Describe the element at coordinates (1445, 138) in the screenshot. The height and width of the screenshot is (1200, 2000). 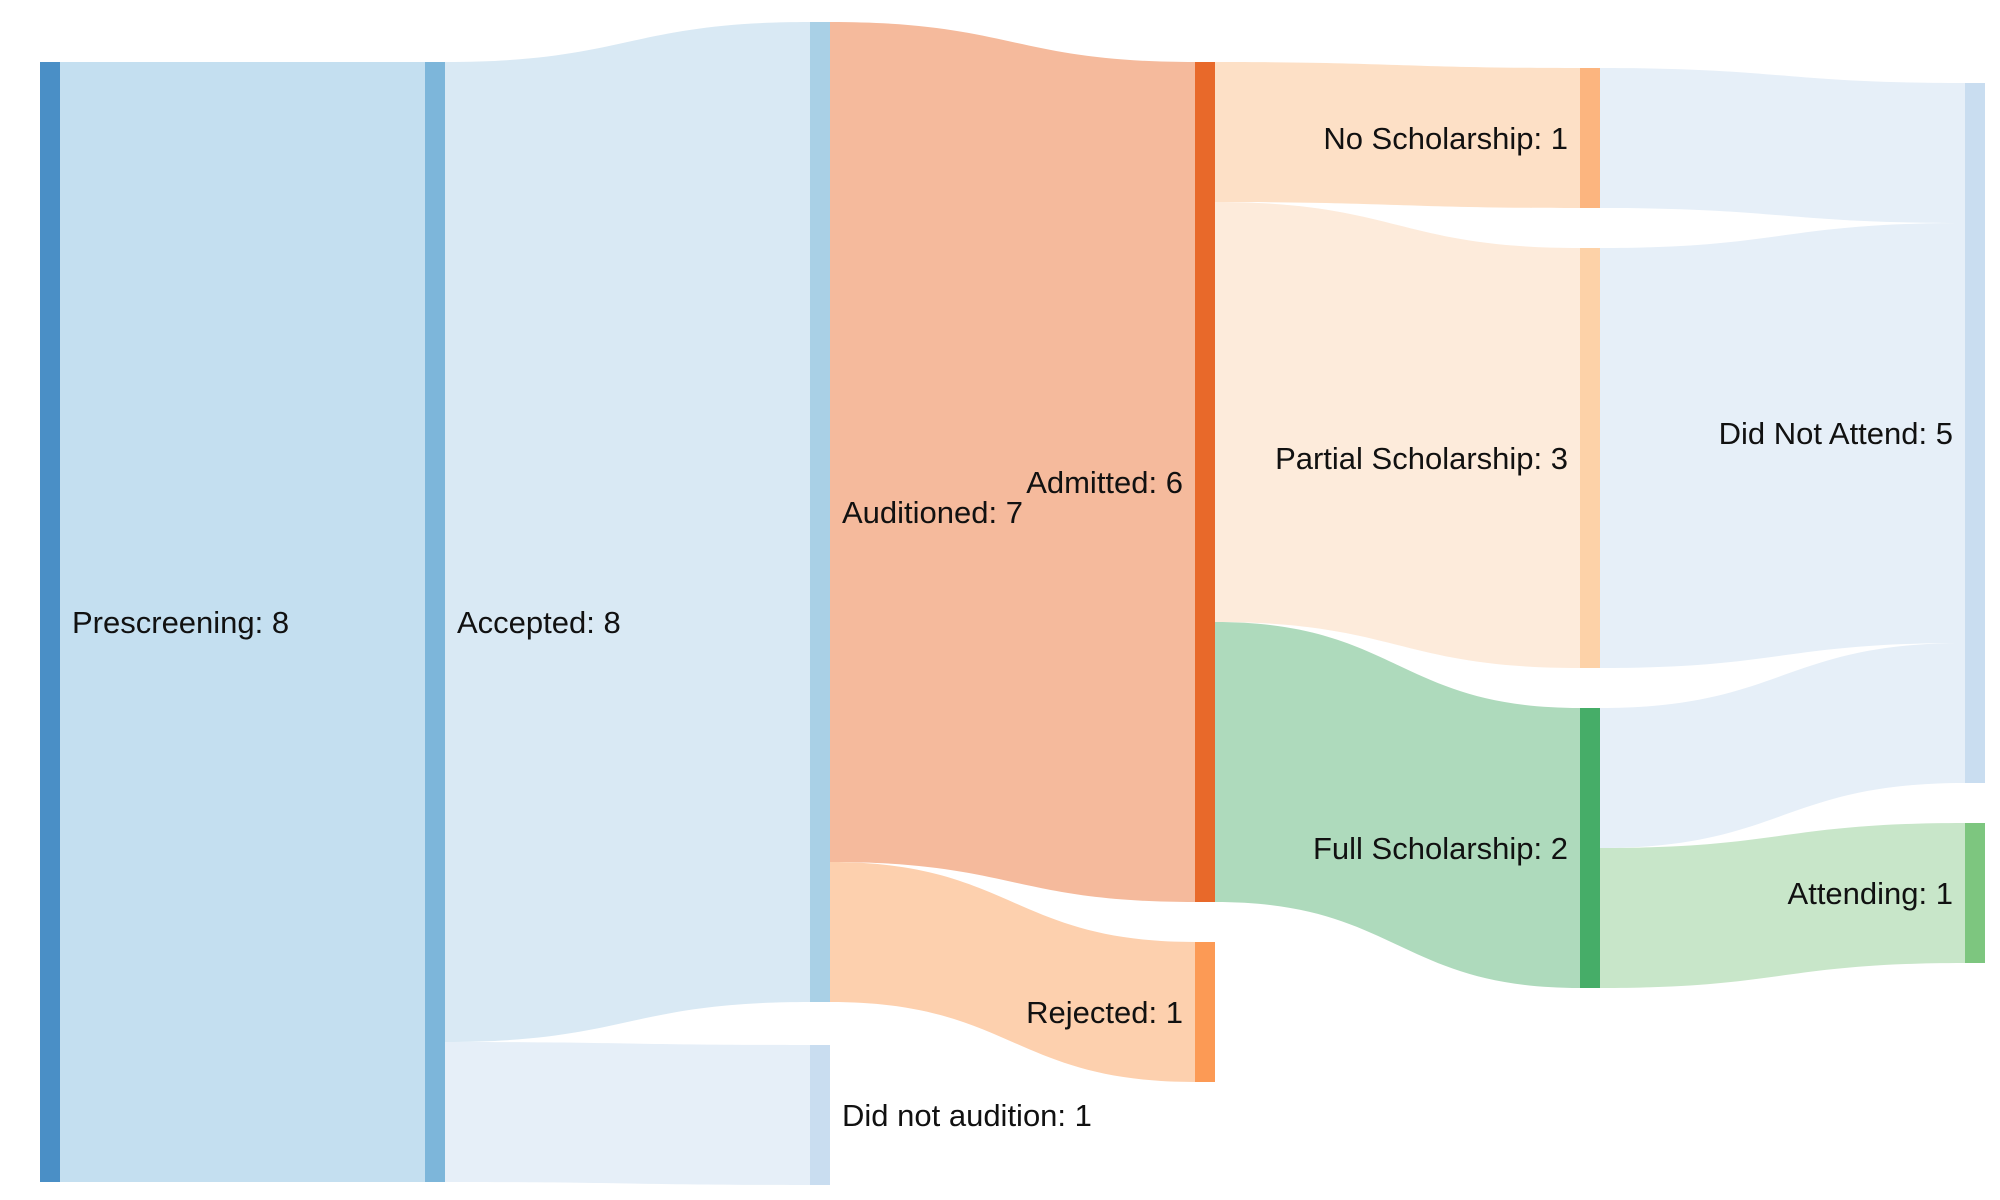
I see `node-label-no-scholarship: No Scholarship: 1` at that location.